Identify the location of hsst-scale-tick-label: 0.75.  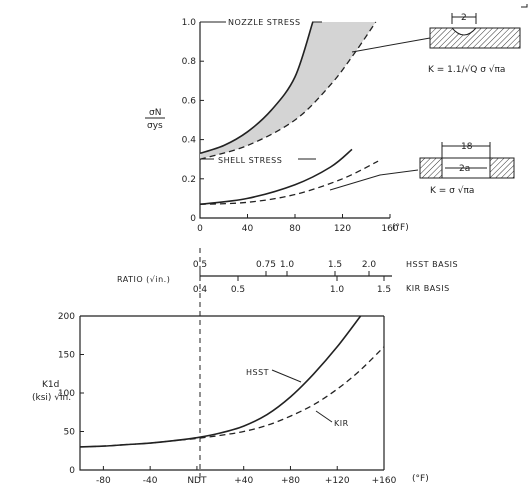
(266, 265).